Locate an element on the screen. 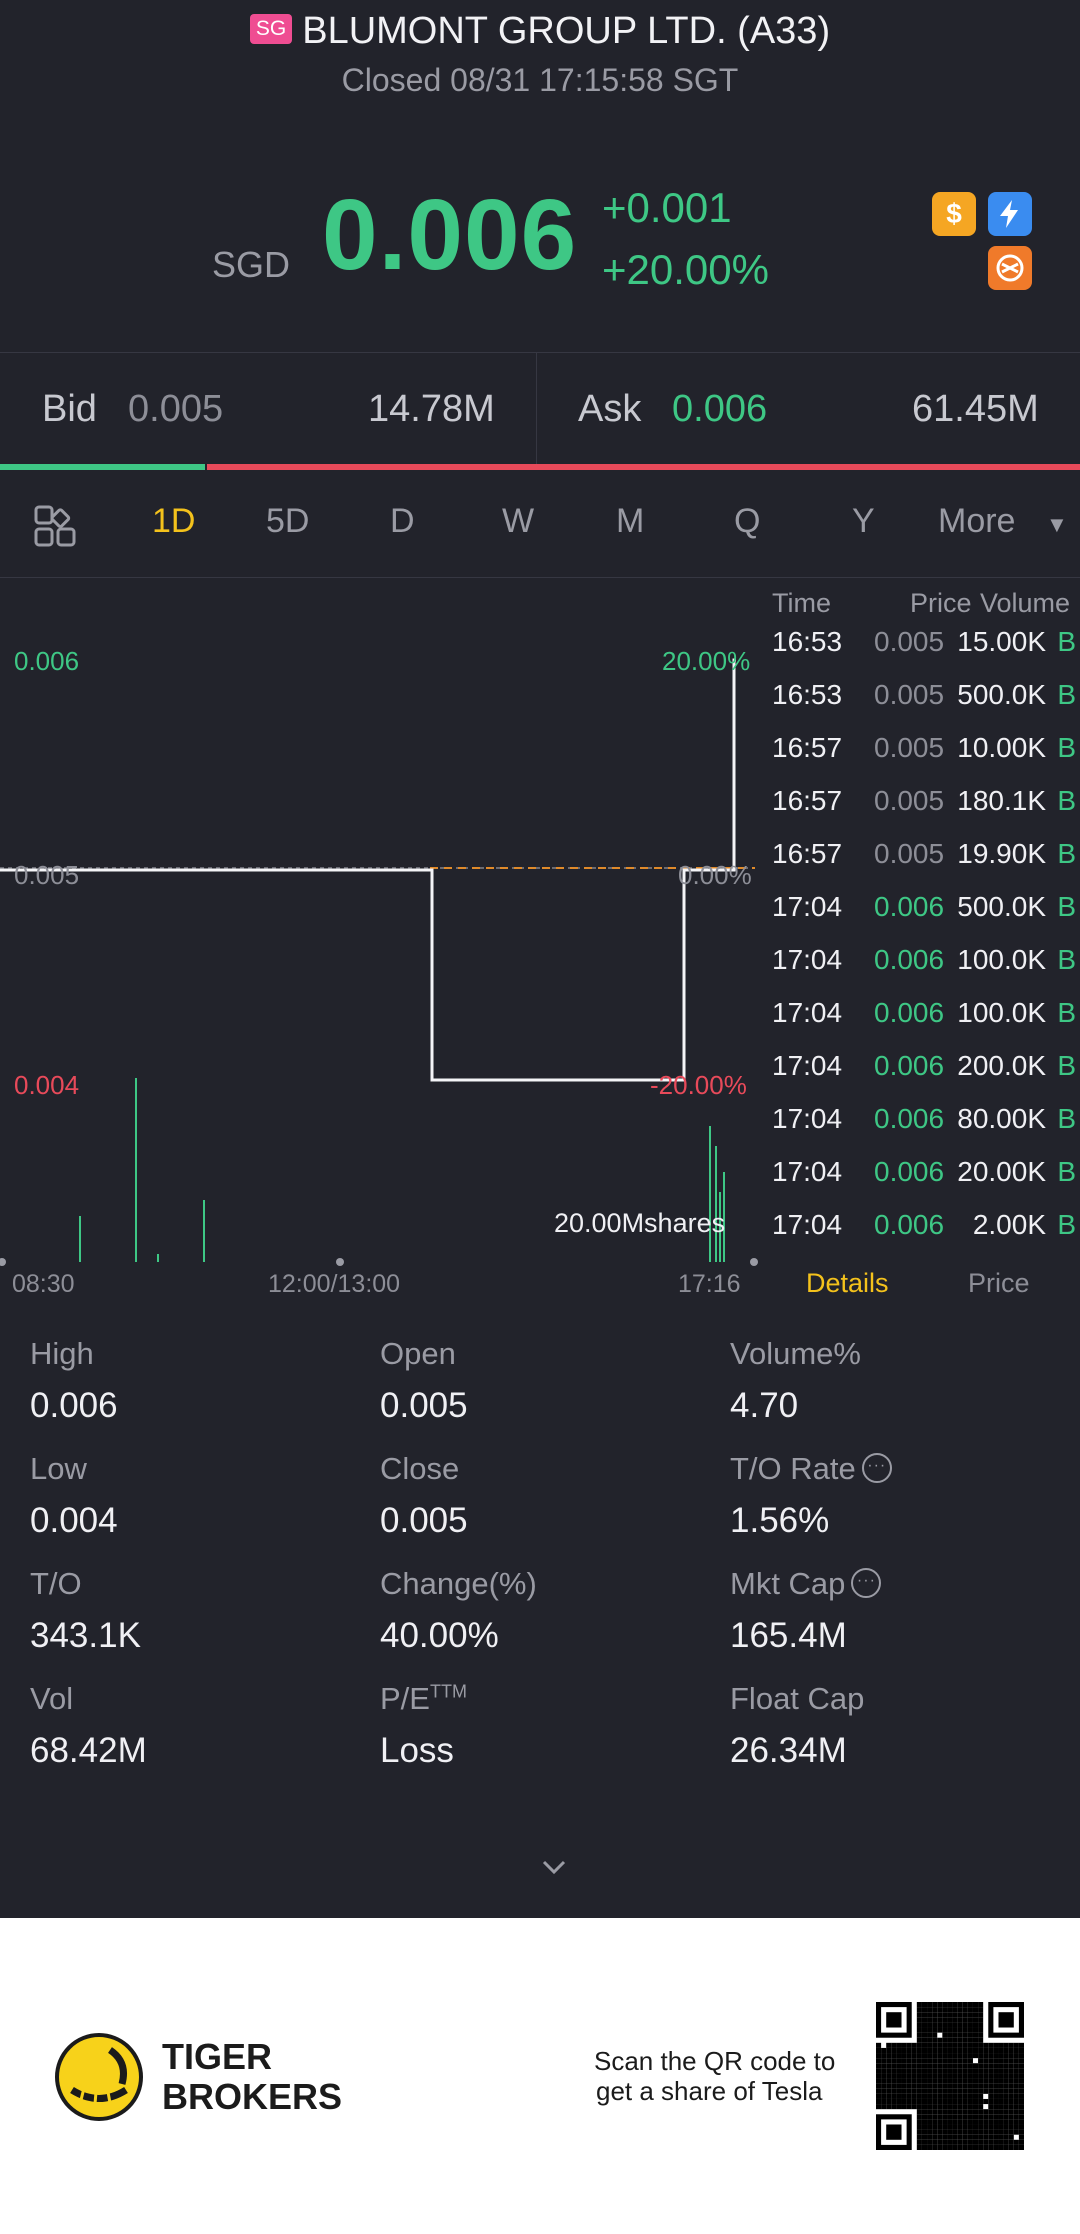 This screenshot has width=1080, height=2234. stat-value: Loss is located at coordinates (417, 1750).